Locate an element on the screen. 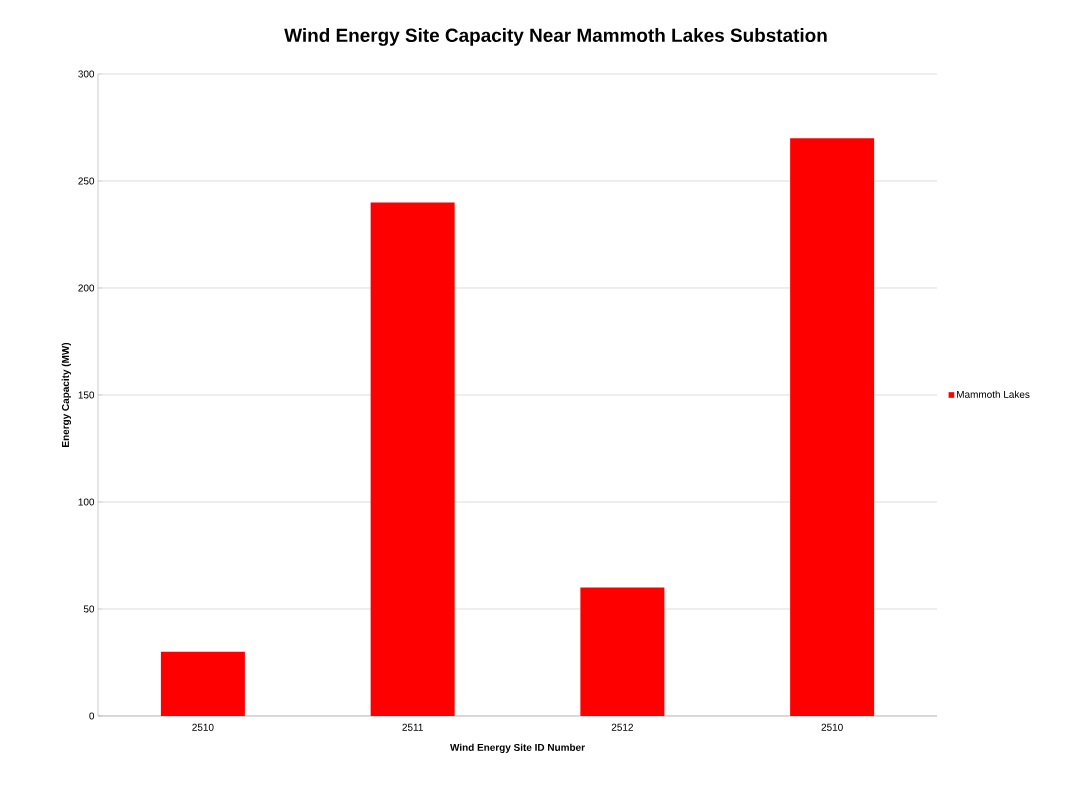 The image size is (1092, 797). x-axis-title: Wind Energy Site ID Number is located at coordinates (517, 748).